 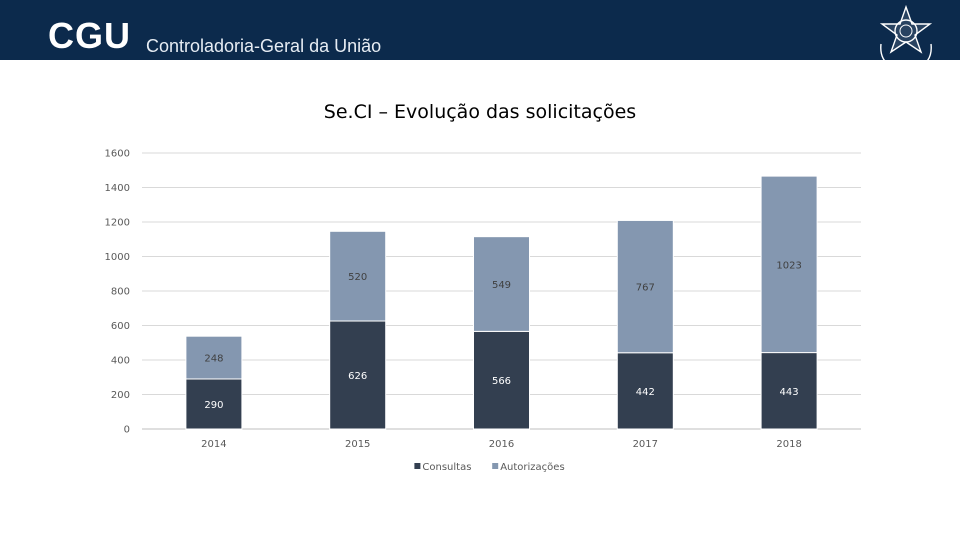 What do you see at coordinates (120, 326) in the screenshot?
I see `y-tick-label: 600` at bounding box center [120, 326].